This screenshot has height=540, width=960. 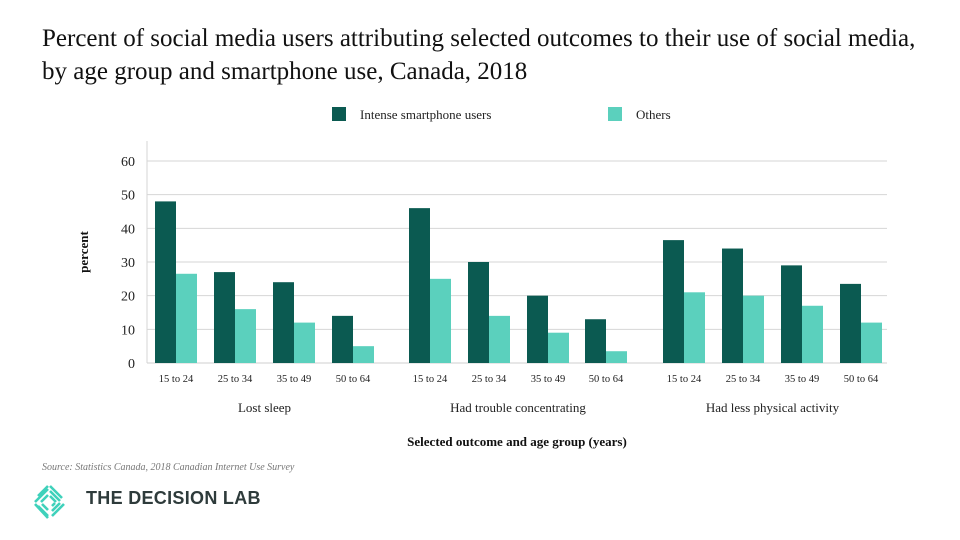 What do you see at coordinates (83, 252) in the screenshot?
I see `y-axis-title: percent` at bounding box center [83, 252].